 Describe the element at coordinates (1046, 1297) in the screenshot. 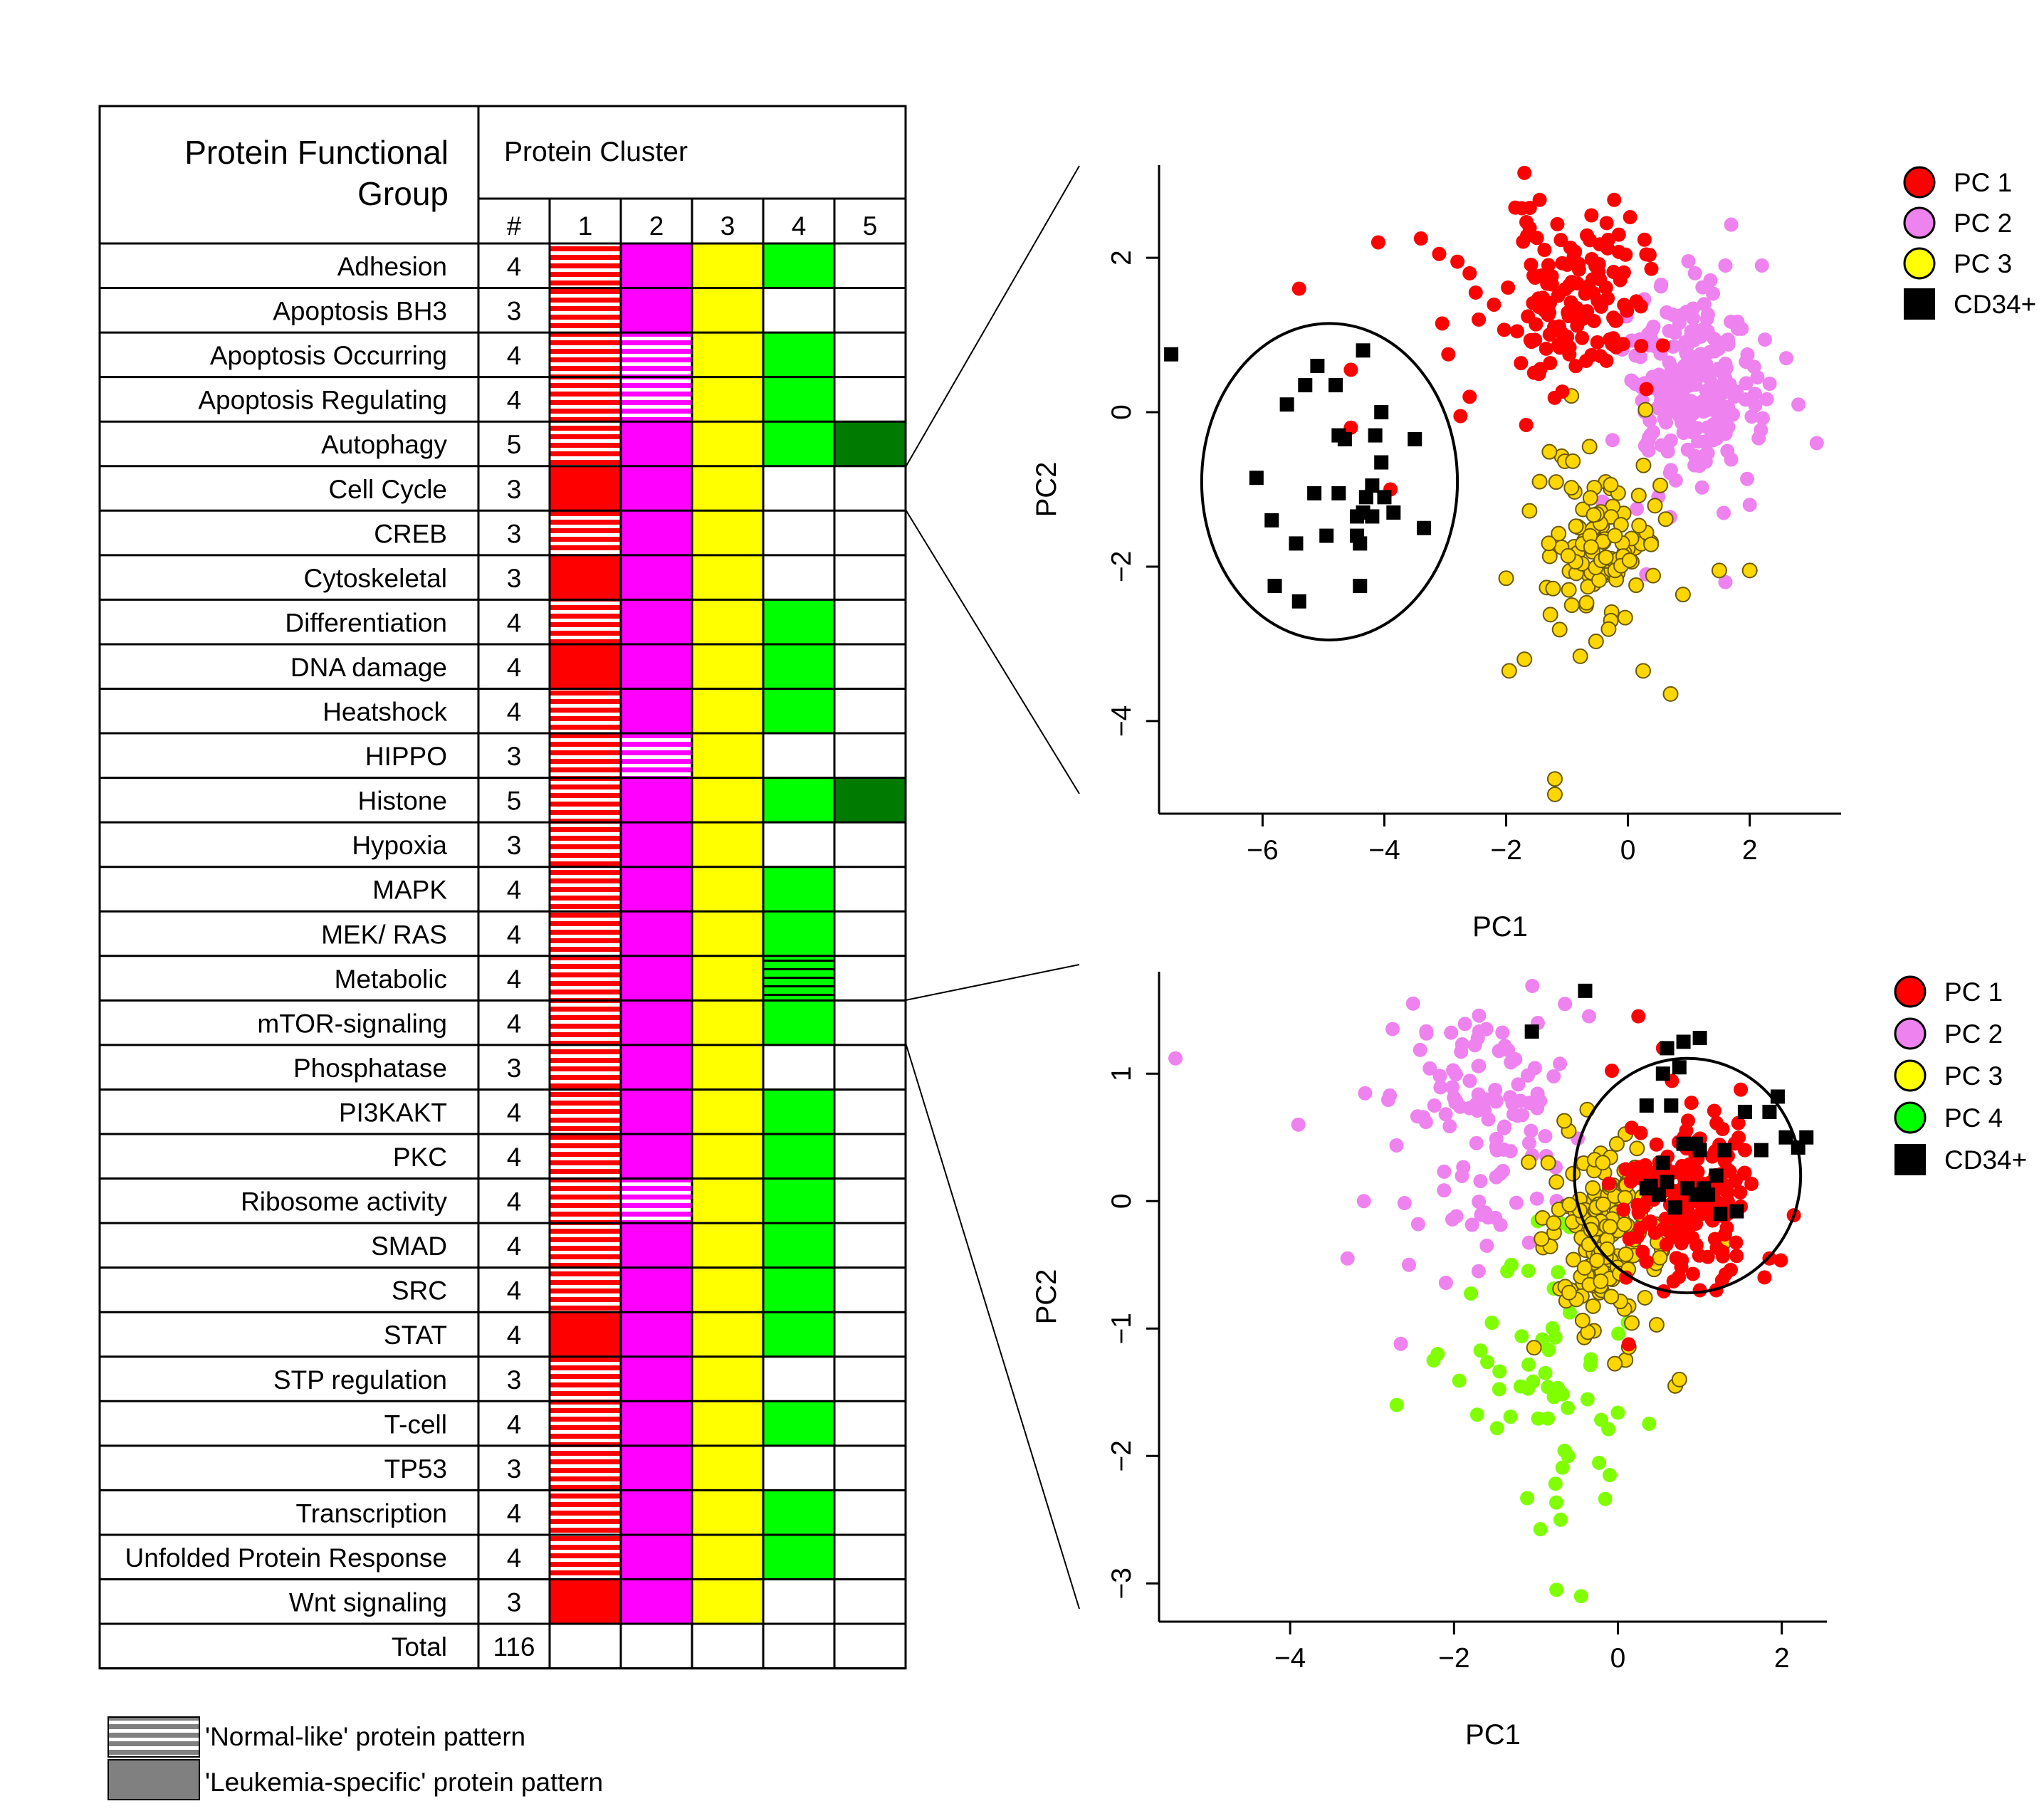

I see `y-axis-label: PC2` at that location.